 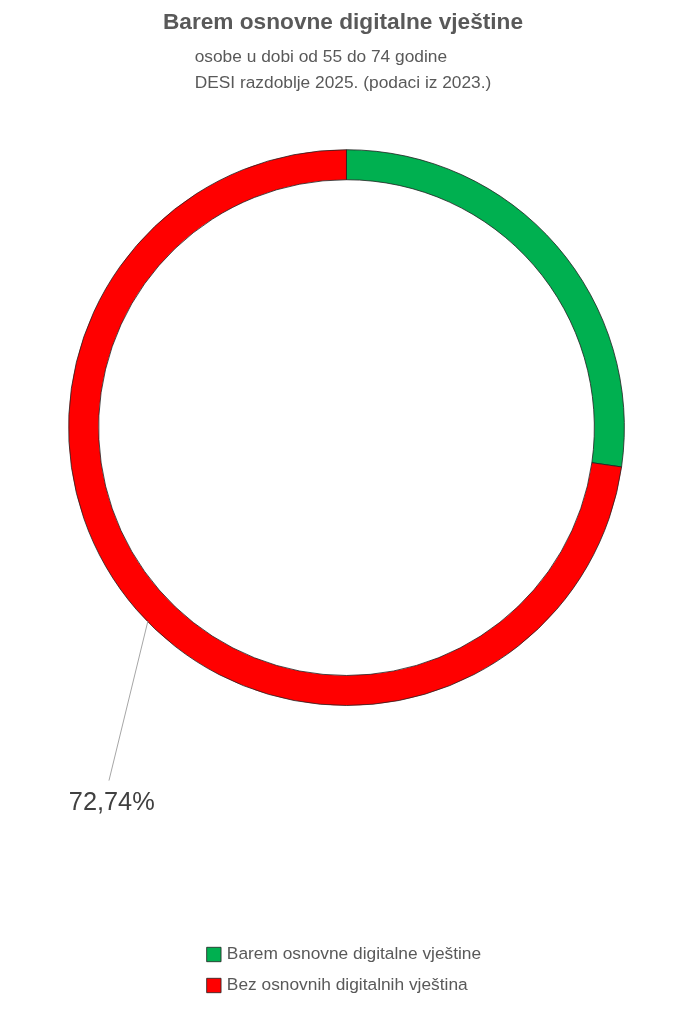 I want to click on data-label: 72,74%, so click(x=111, y=800).